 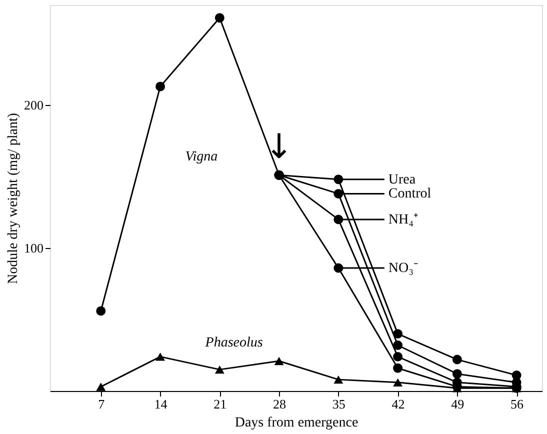 What do you see at coordinates (161, 404) in the screenshot?
I see `x-tick-label: 14` at bounding box center [161, 404].